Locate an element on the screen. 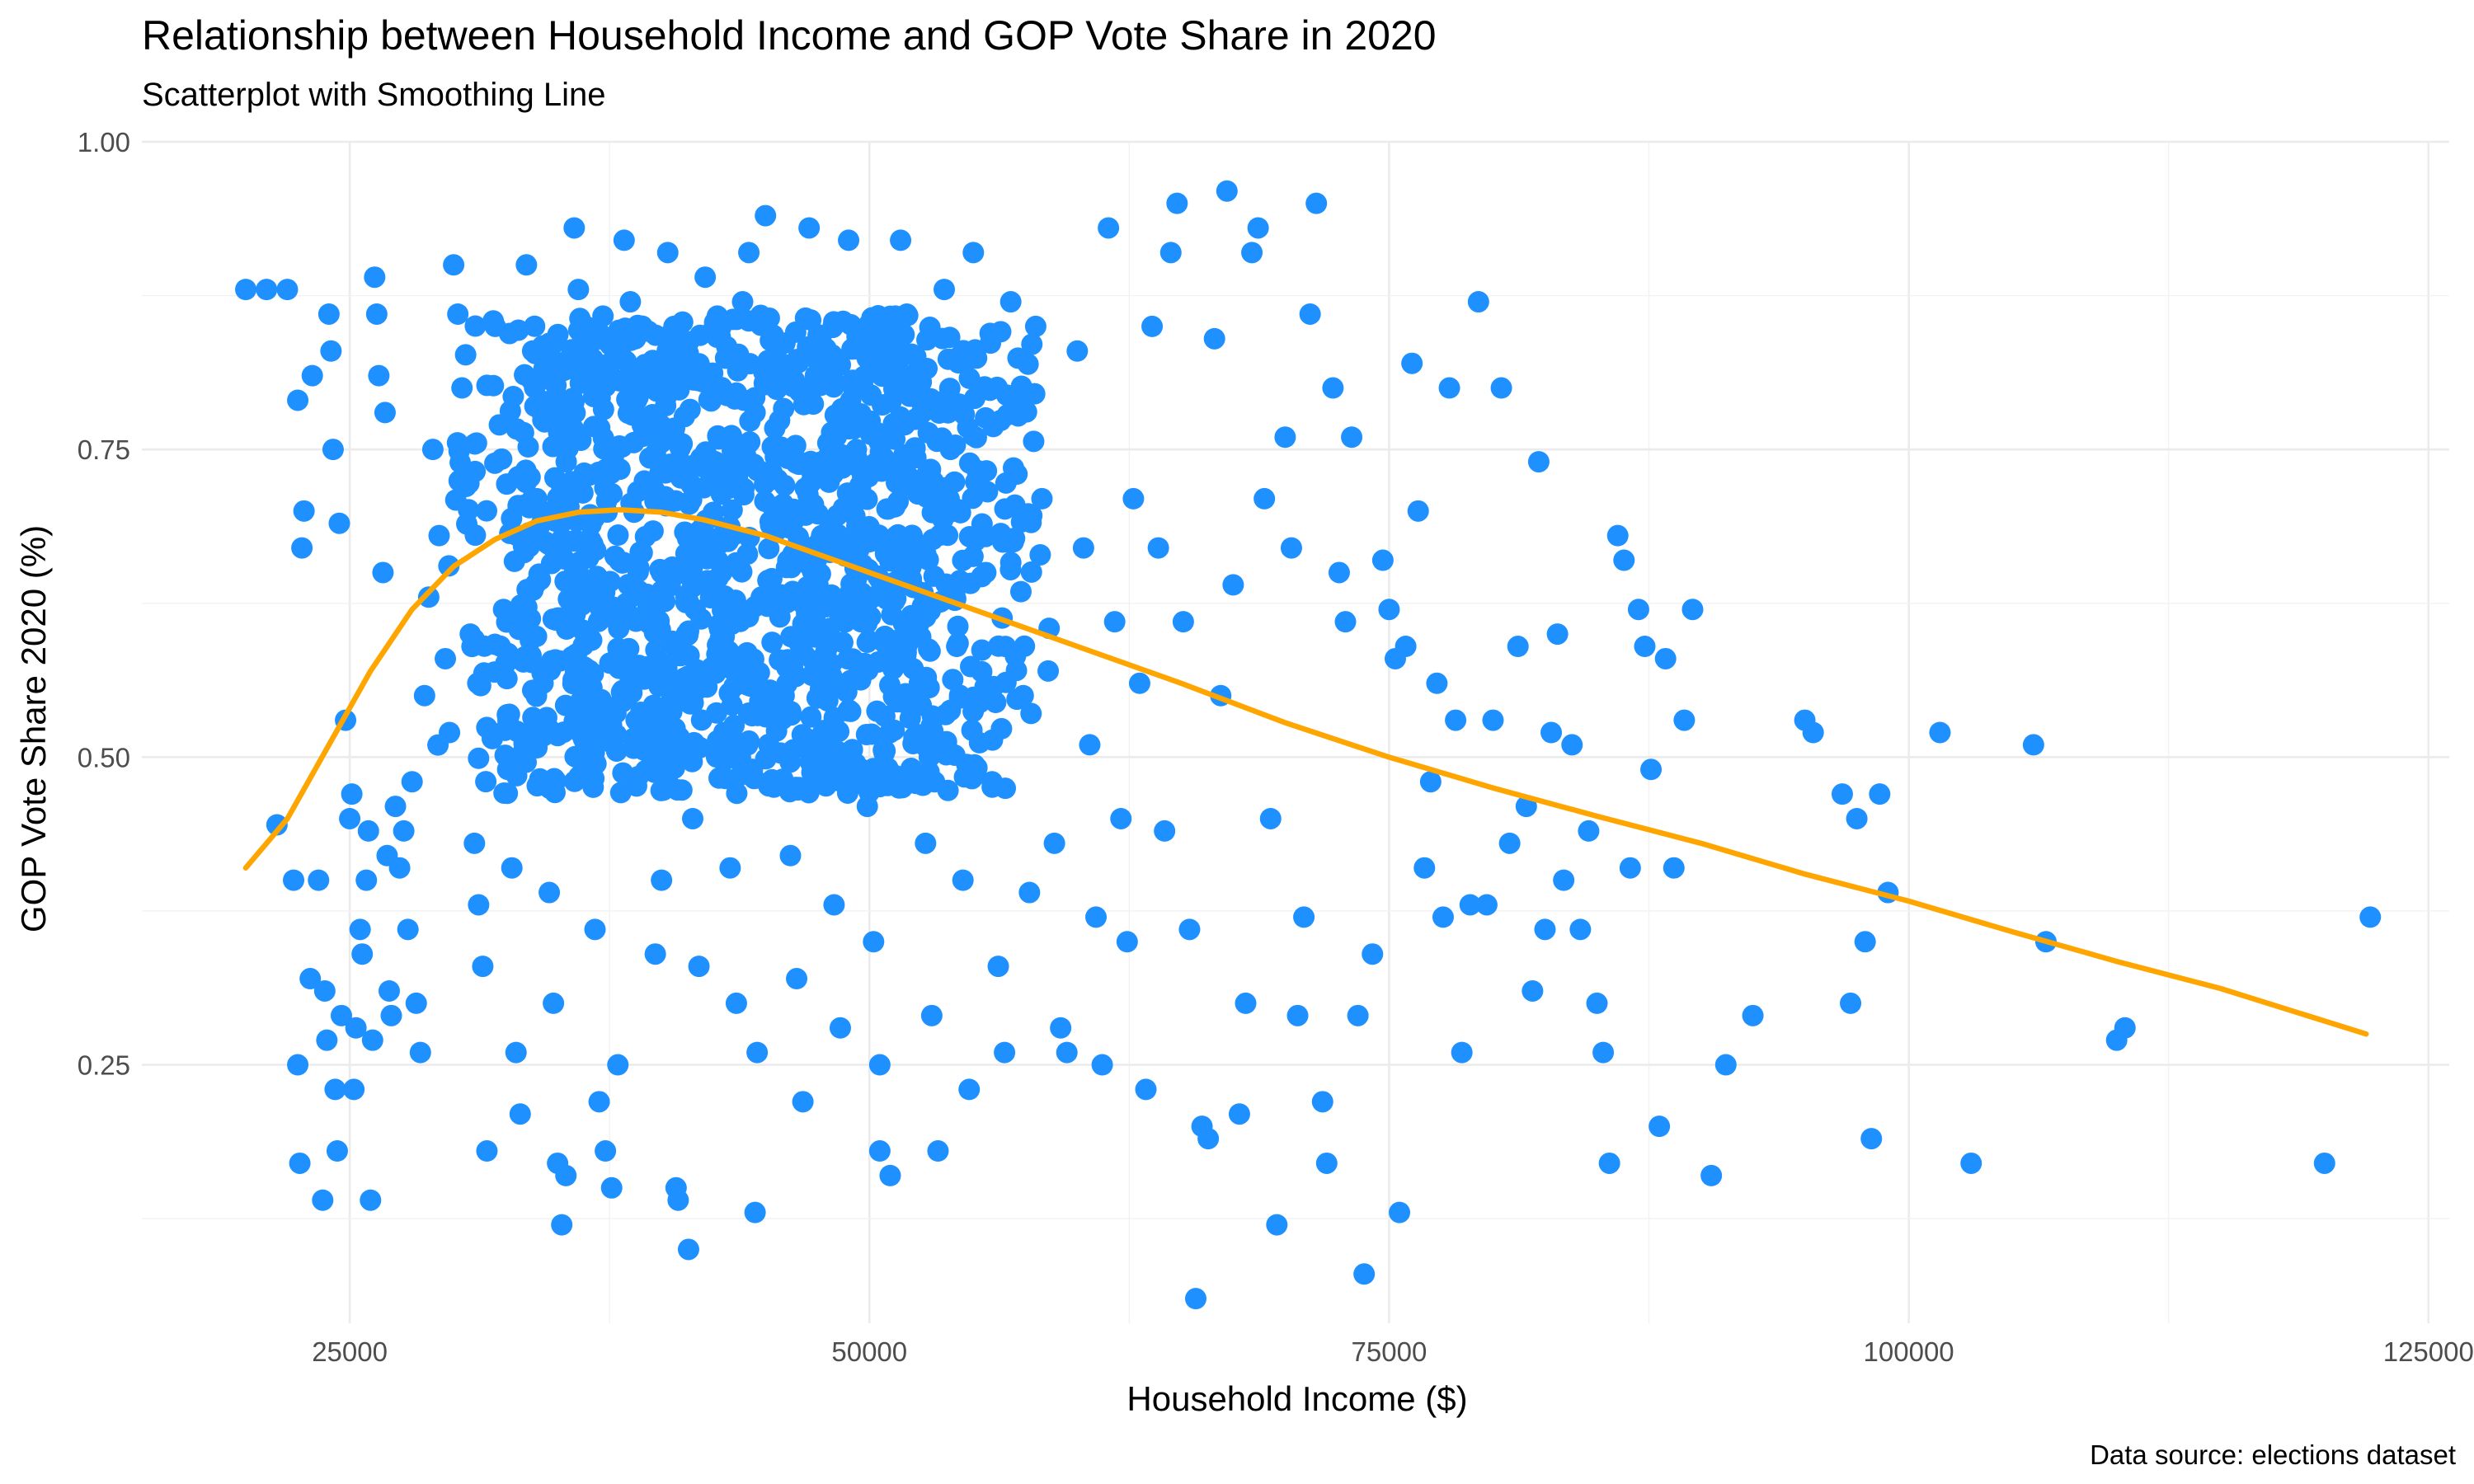 This screenshot has height=1484, width=2474. y-tick-label: 0.25 is located at coordinates (104, 1065).